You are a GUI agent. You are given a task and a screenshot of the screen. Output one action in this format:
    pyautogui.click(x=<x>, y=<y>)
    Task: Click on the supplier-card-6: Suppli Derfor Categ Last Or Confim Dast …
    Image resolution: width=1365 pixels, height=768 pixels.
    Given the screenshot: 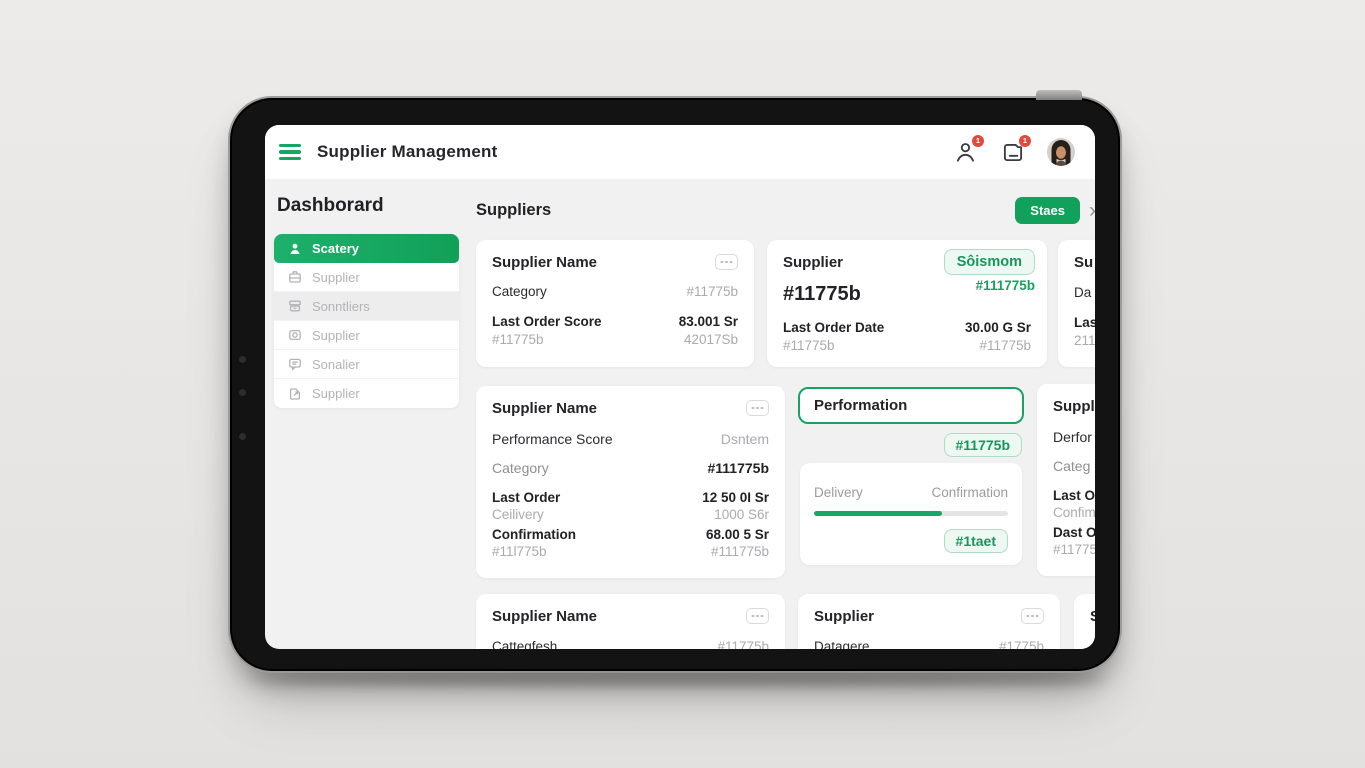 What is the action you would take?
    pyautogui.click(x=1066, y=480)
    